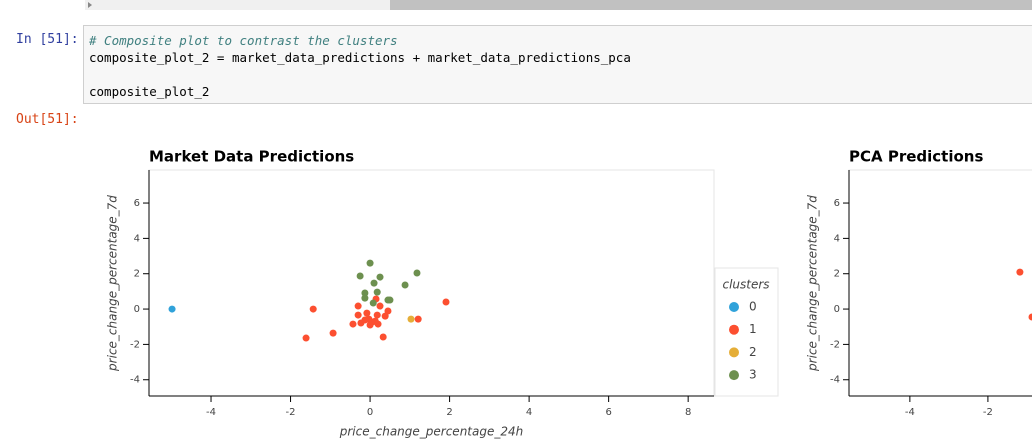 This screenshot has width=1032, height=445. I want to click on scroll-arrow, so click(90, 5).